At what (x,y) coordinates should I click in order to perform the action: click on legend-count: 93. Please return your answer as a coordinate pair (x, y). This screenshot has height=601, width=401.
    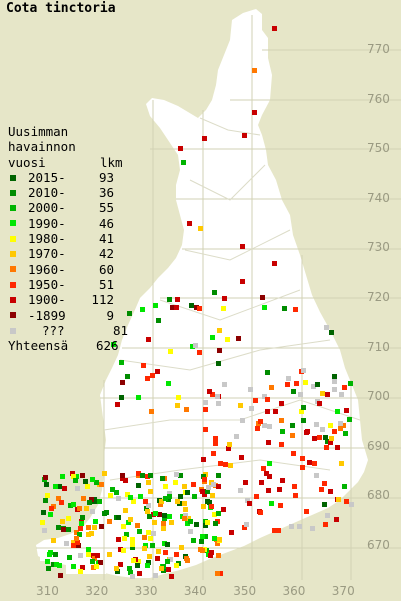
    Looking at the image, I should click on (106, 177).